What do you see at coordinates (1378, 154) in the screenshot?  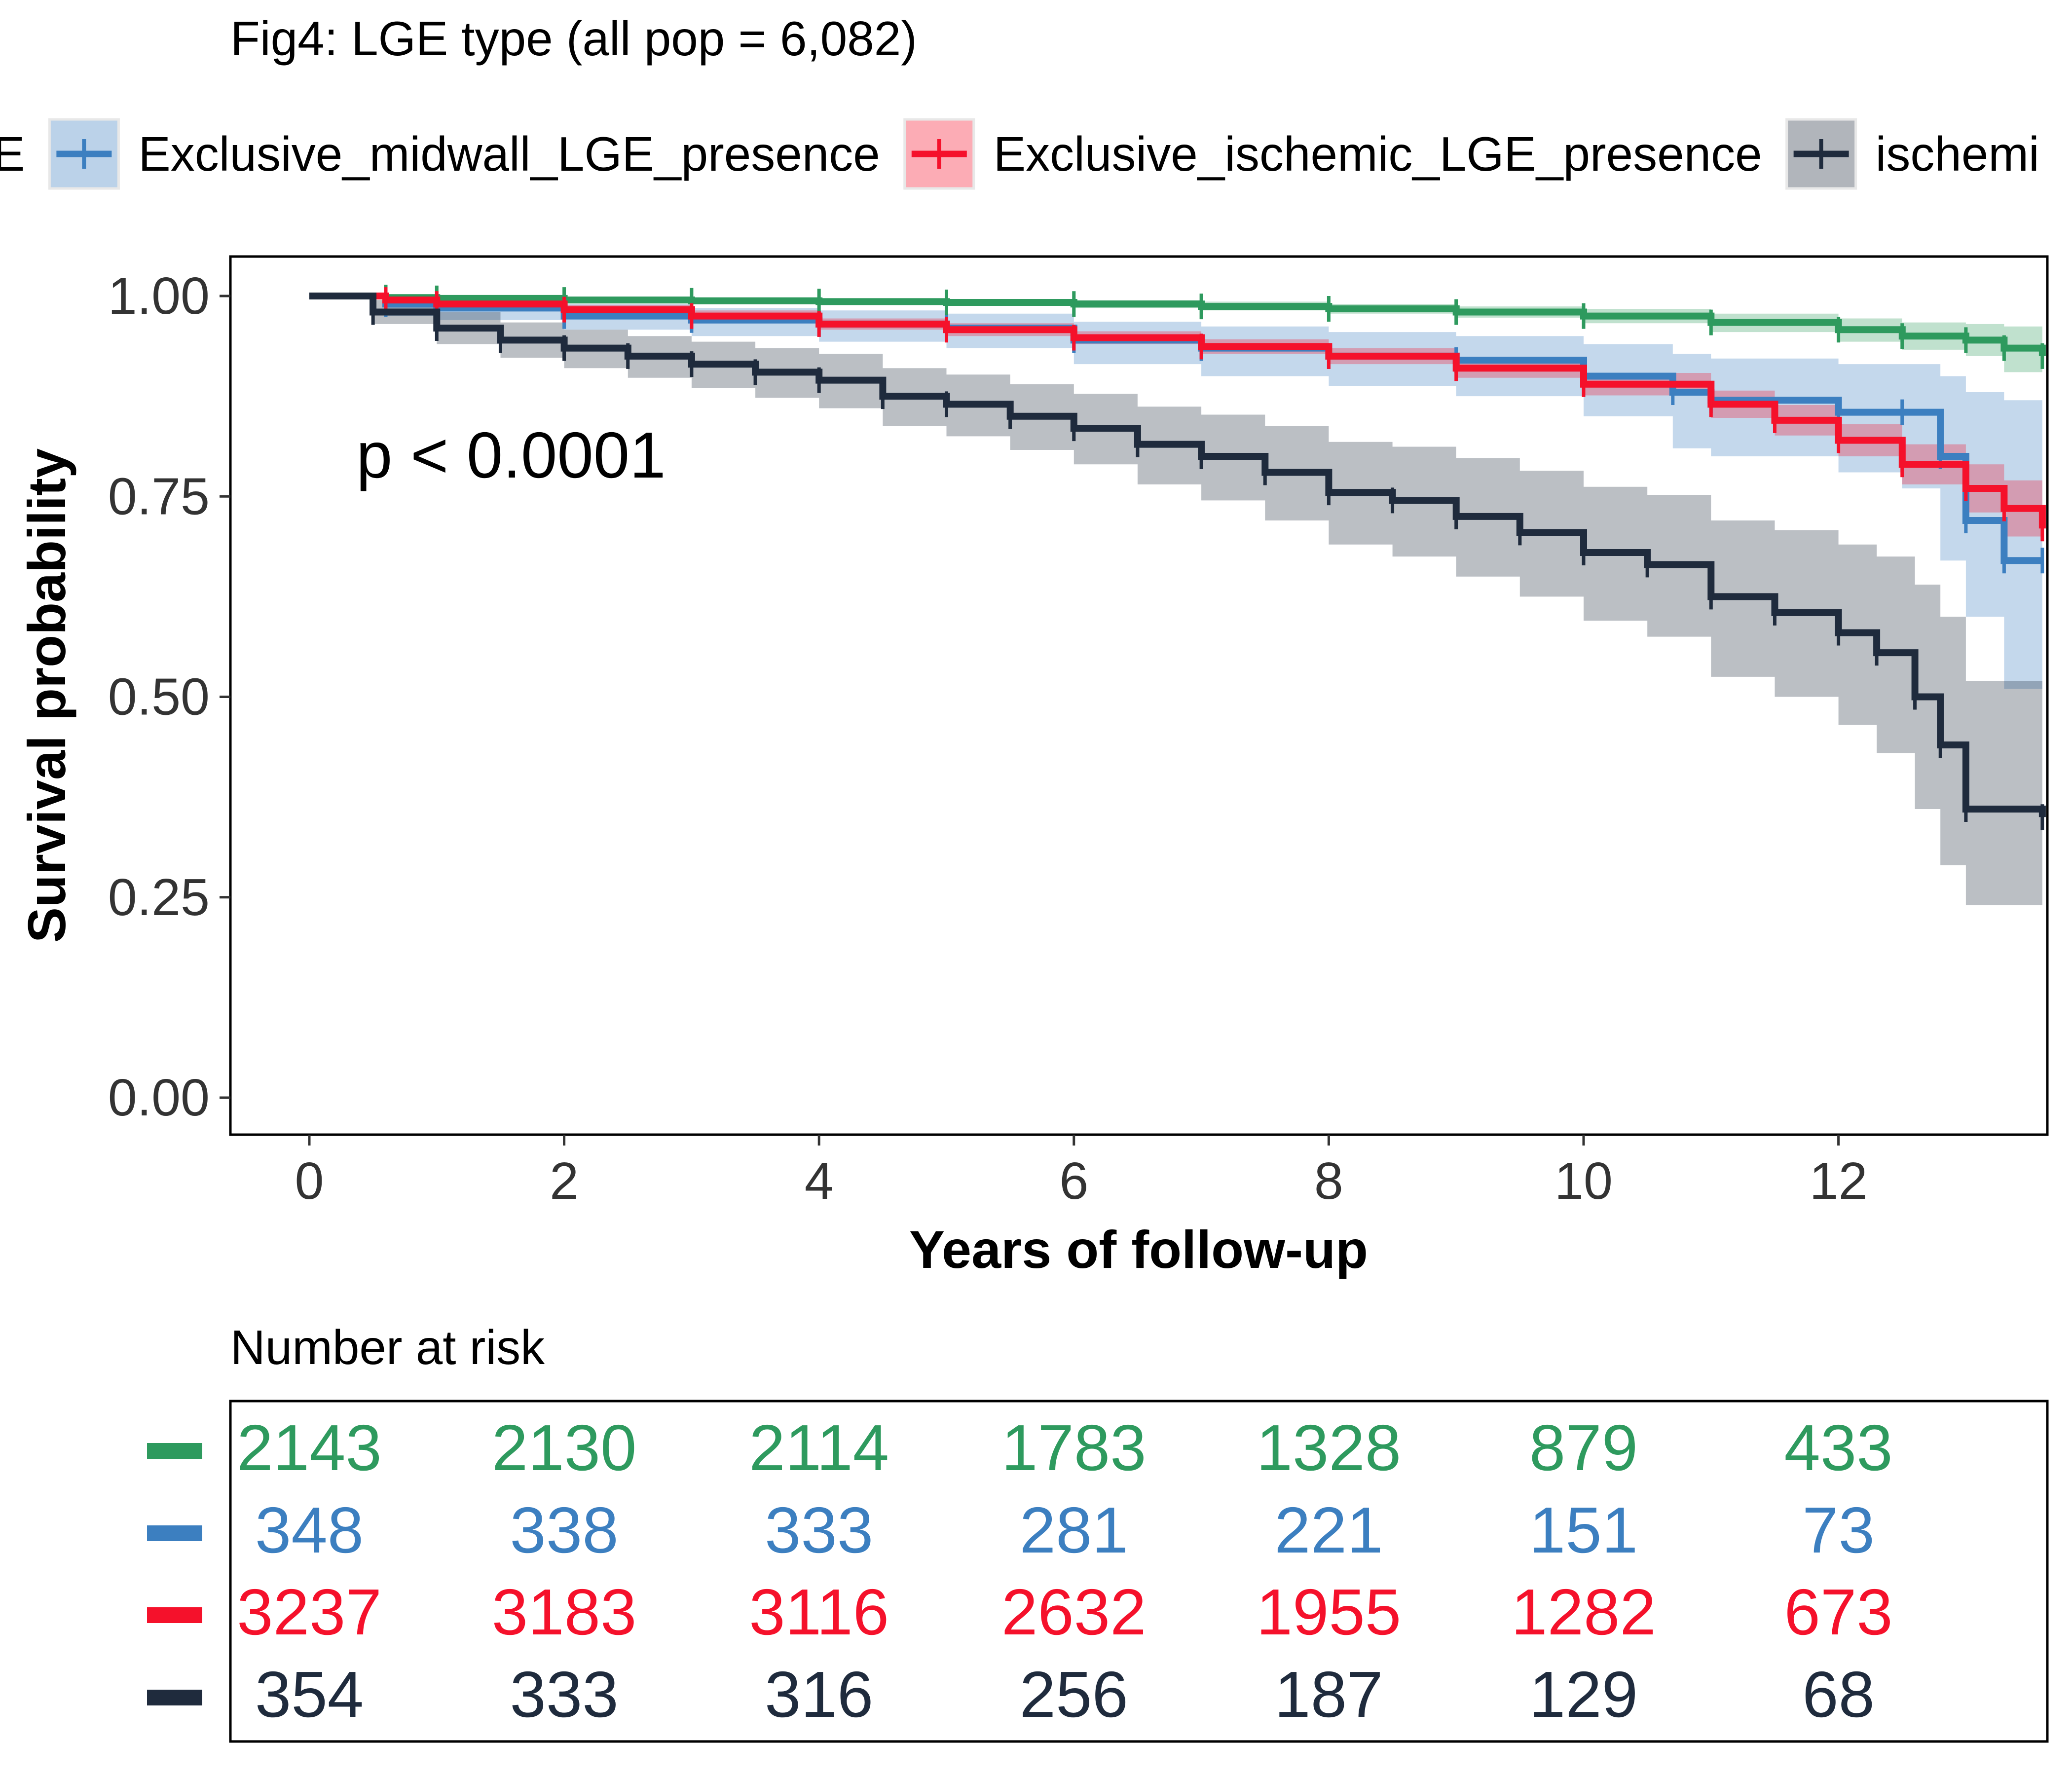 I see `legend-label: Exclusive_ischemic_LGE_presence` at bounding box center [1378, 154].